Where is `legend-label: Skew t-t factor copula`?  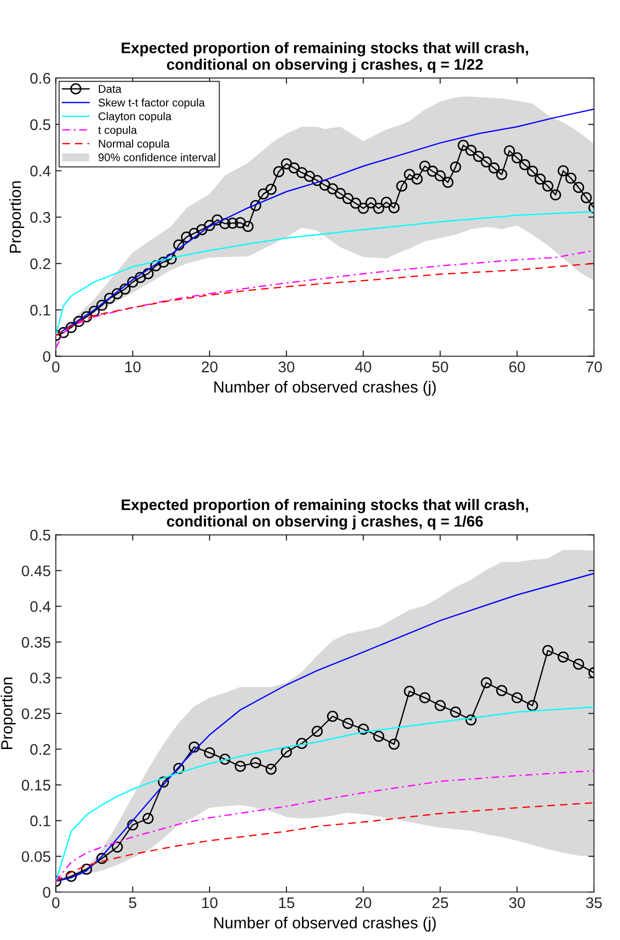 legend-label: Skew t-t factor copula is located at coordinates (151, 103).